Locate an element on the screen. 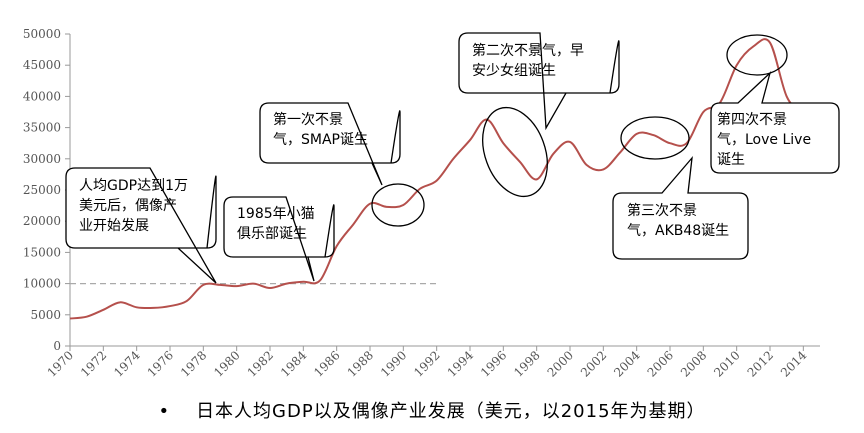  x-tick-label: 1980 is located at coordinates (226, 363).